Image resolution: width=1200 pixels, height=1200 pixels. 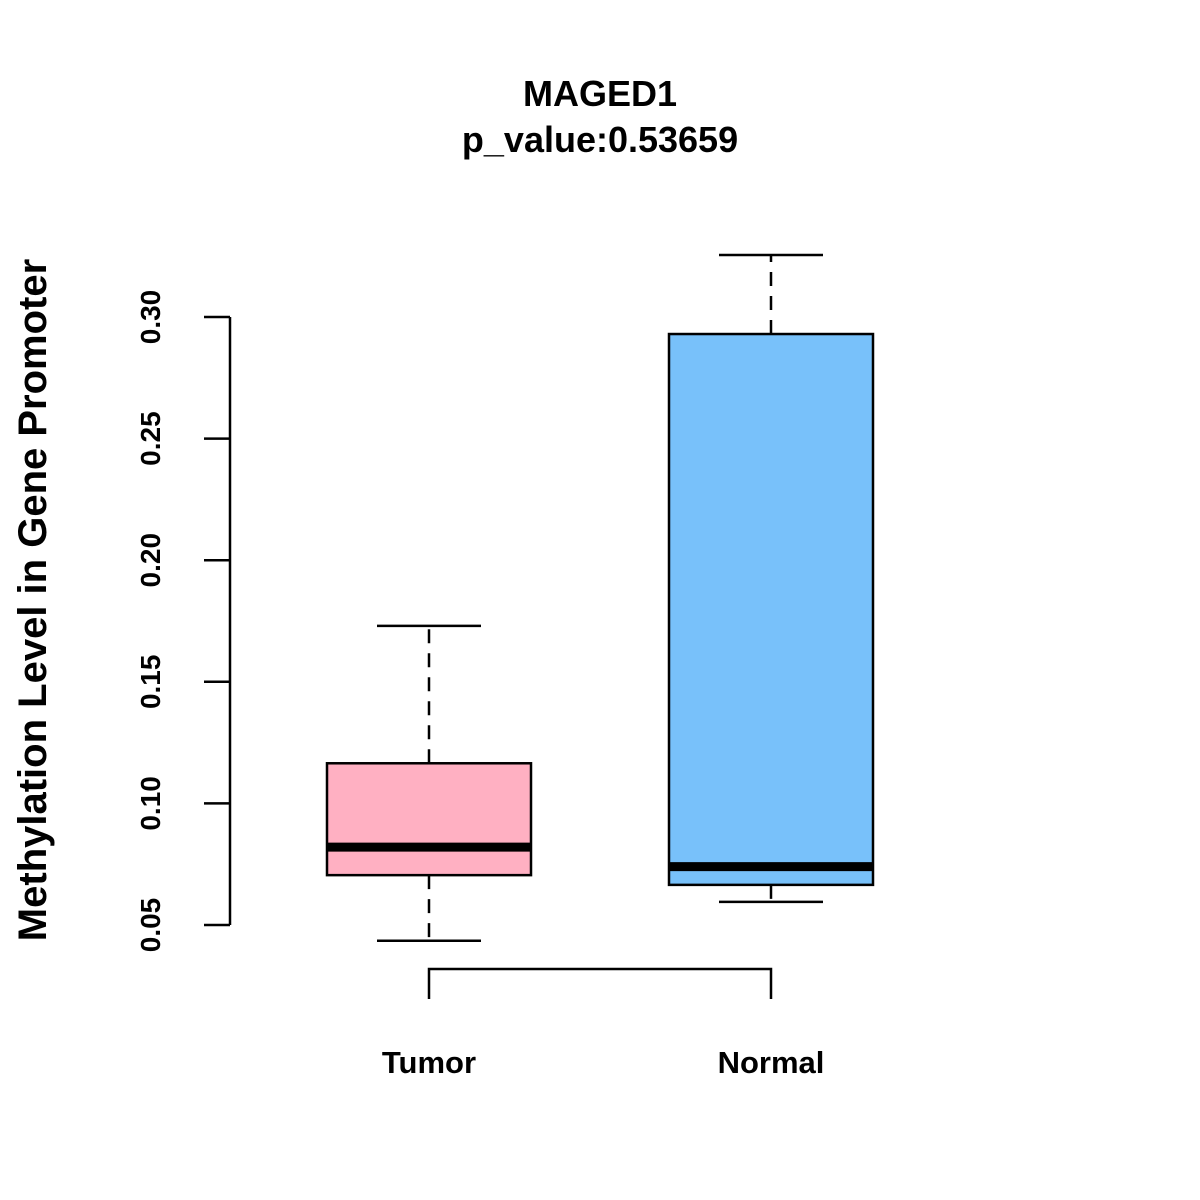 What do you see at coordinates (150, 438) in the screenshot?
I see `y-tick-label: 0.25` at bounding box center [150, 438].